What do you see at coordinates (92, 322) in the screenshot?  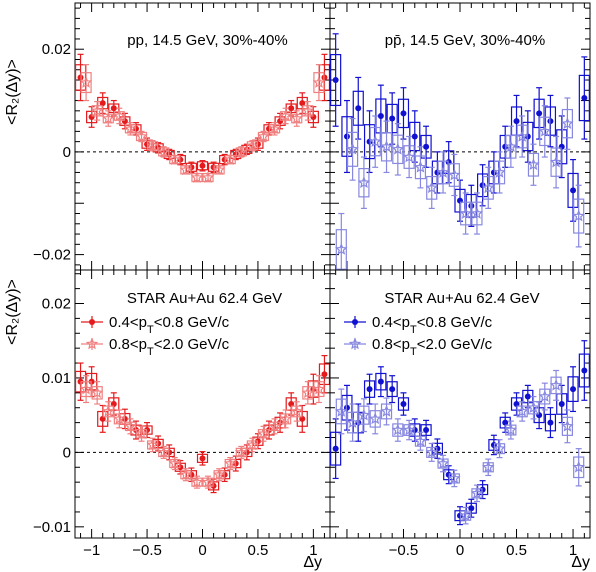 I see `legend-marker-dot` at bounding box center [92, 322].